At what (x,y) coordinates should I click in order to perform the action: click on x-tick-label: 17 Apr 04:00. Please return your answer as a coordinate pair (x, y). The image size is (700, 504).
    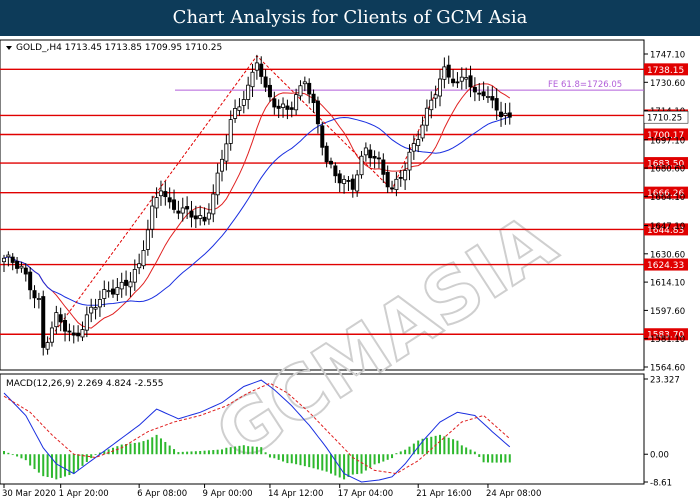
    Looking at the image, I should click on (365, 494).